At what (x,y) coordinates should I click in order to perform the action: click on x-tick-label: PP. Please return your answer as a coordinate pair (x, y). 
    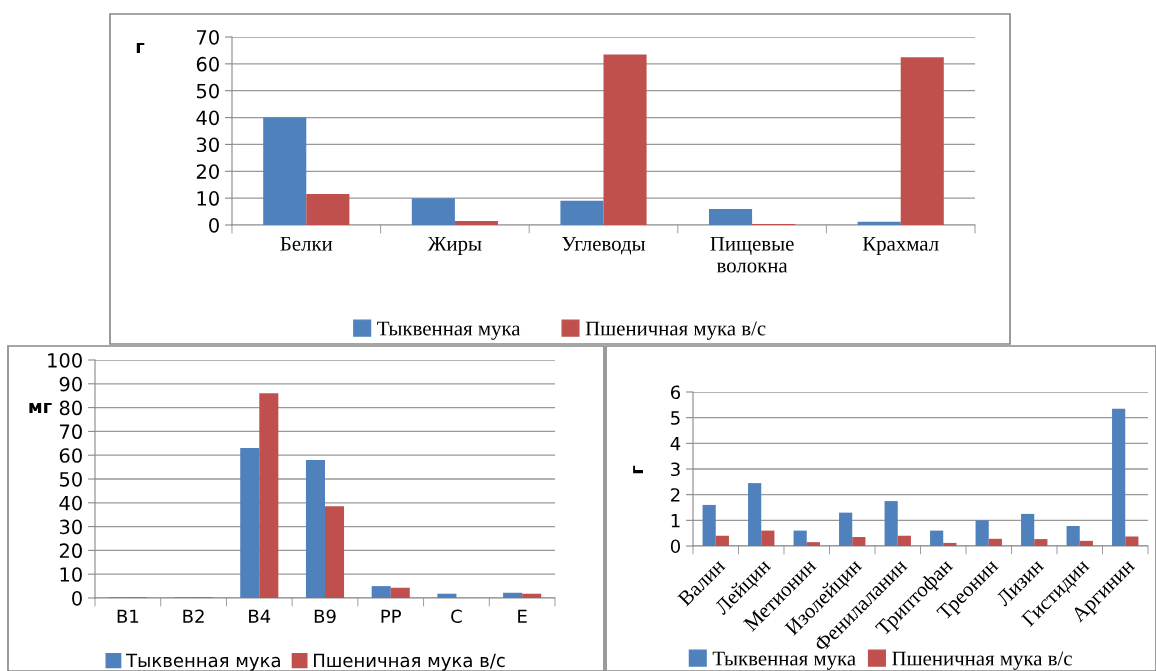
    Looking at the image, I should click on (391, 616).